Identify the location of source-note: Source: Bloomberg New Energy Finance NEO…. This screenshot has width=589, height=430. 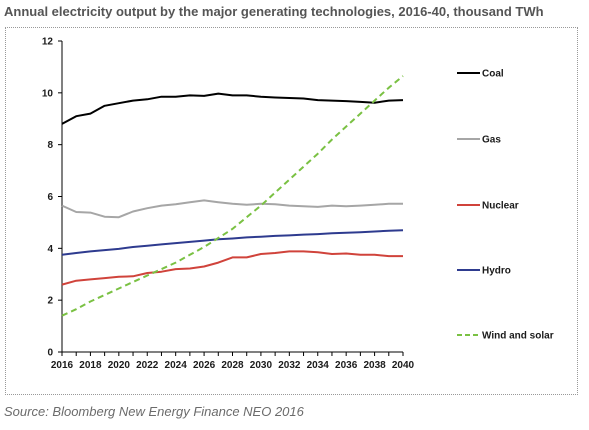
(154, 411).